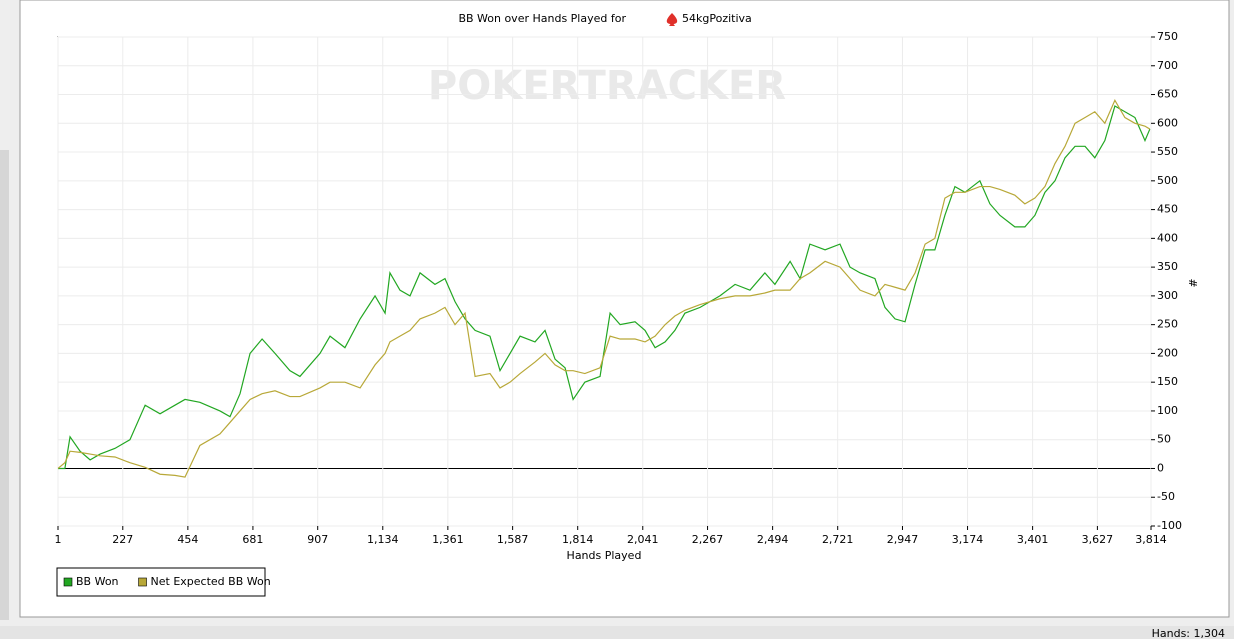 The height and width of the screenshot is (639, 1234). What do you see at coordinates (578, 539) in the screenshot?
I see `x-tick-label: 1,814` at bounding box center [578, 539].